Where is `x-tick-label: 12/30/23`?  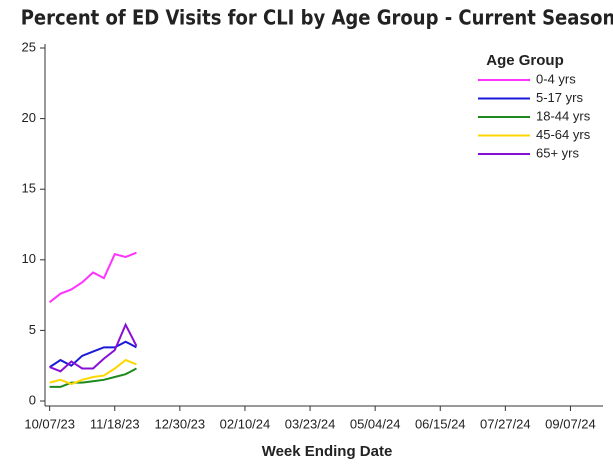
x-tick-label: 12/30/23 is located at coordinates (180, 423).